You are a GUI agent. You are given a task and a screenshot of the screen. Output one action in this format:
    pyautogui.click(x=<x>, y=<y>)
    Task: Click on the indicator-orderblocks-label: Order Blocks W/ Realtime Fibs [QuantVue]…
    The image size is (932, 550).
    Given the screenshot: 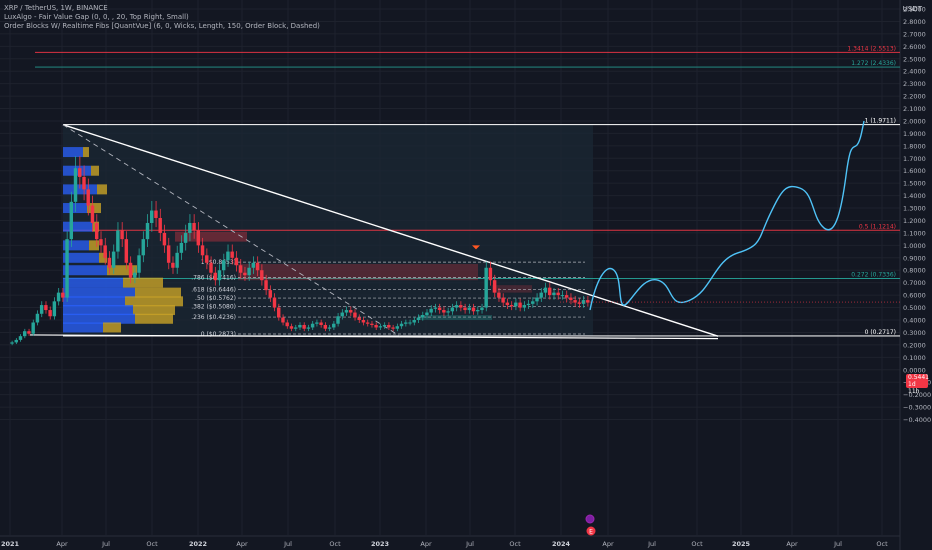 What is the action you would take?
    pyautogui.click(x=162, y=26)
    